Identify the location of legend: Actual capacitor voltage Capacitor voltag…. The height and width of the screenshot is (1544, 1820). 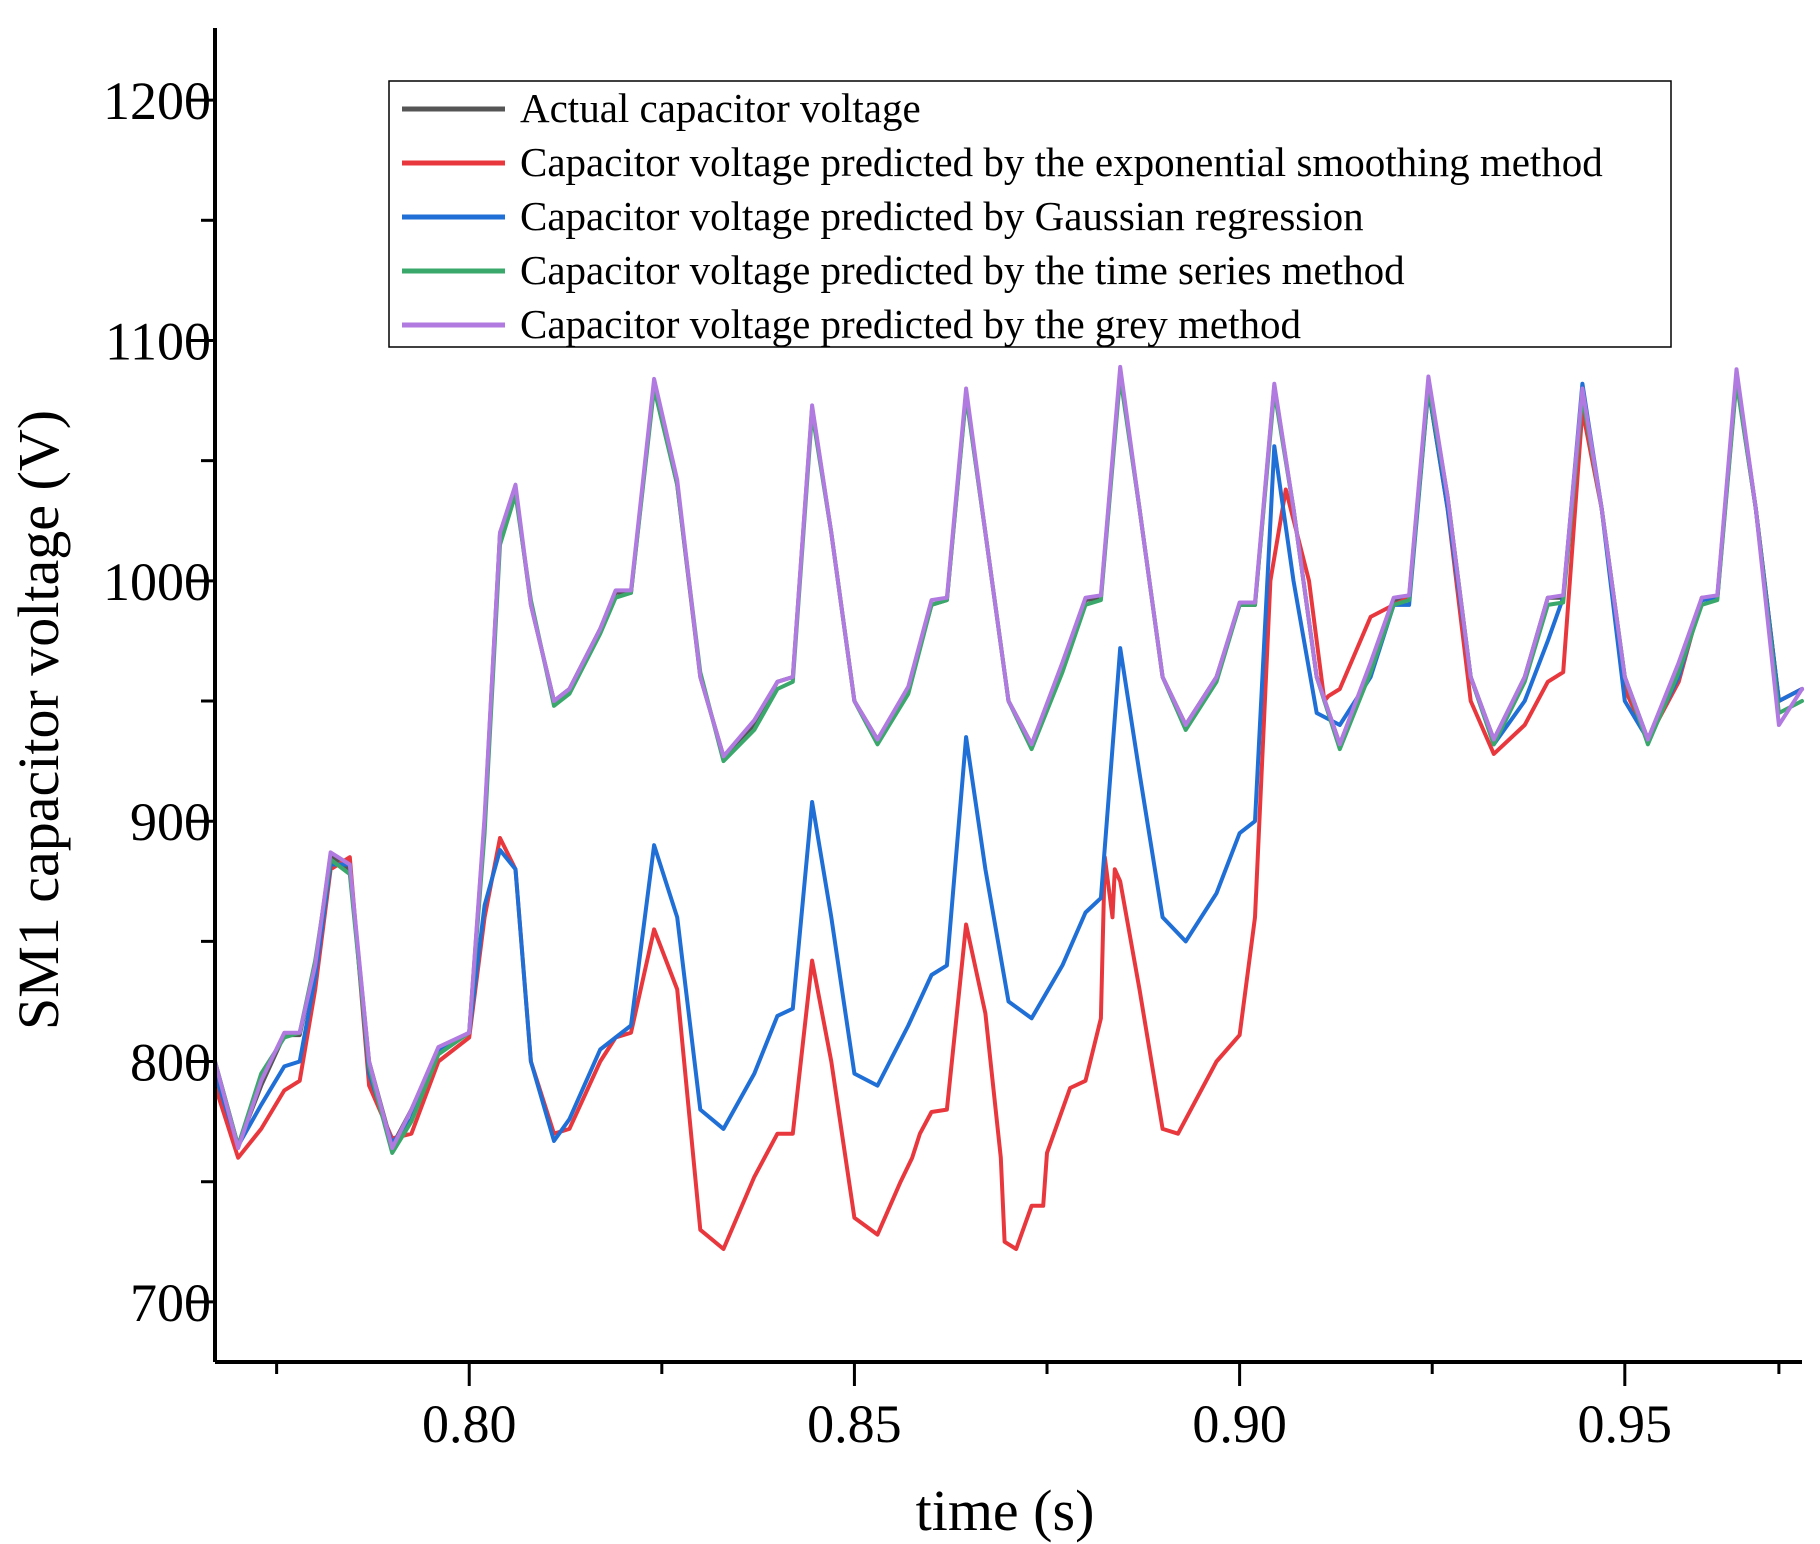
(1030, 214).